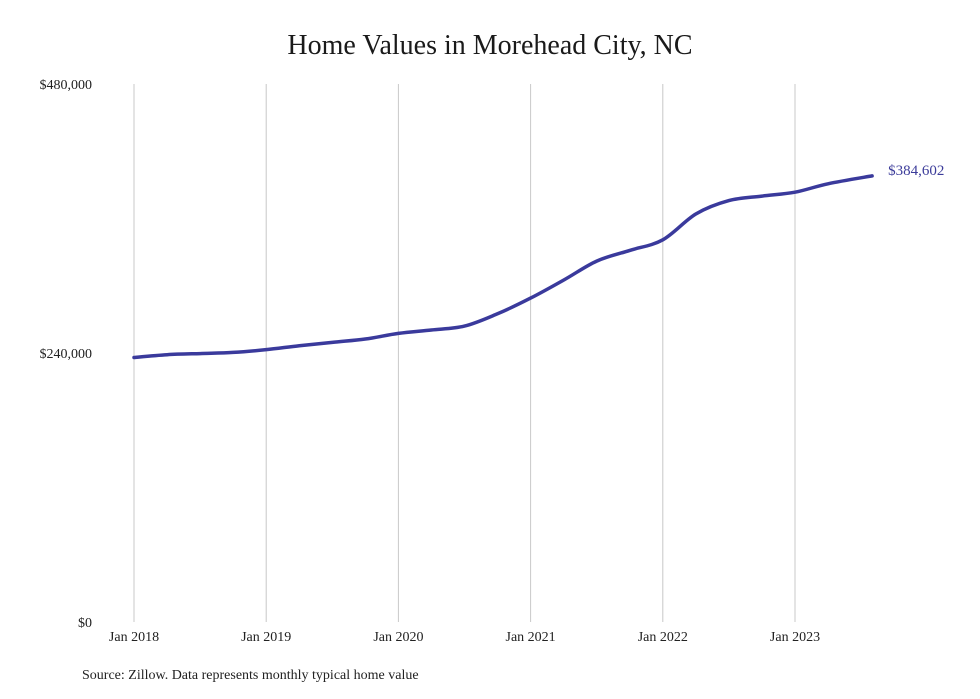 This screenshot has width=980, height=699. I want to click on end-value-label: $384,602, so click(916, 171).